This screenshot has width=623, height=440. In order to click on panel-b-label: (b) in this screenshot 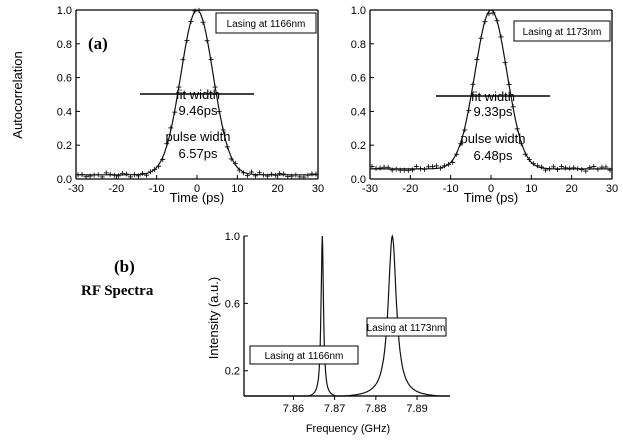, I will do `click(124, 266)`.